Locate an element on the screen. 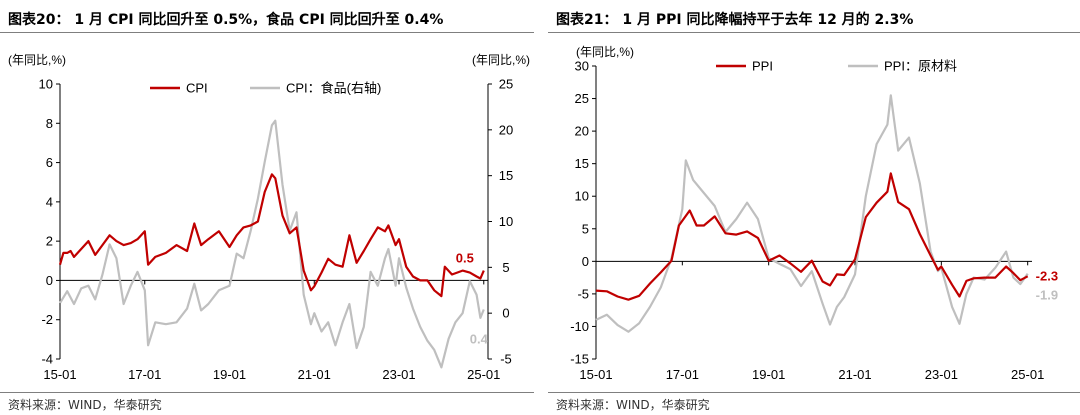  y-tick-label-right: 20 is located at coordinates (506, 129).